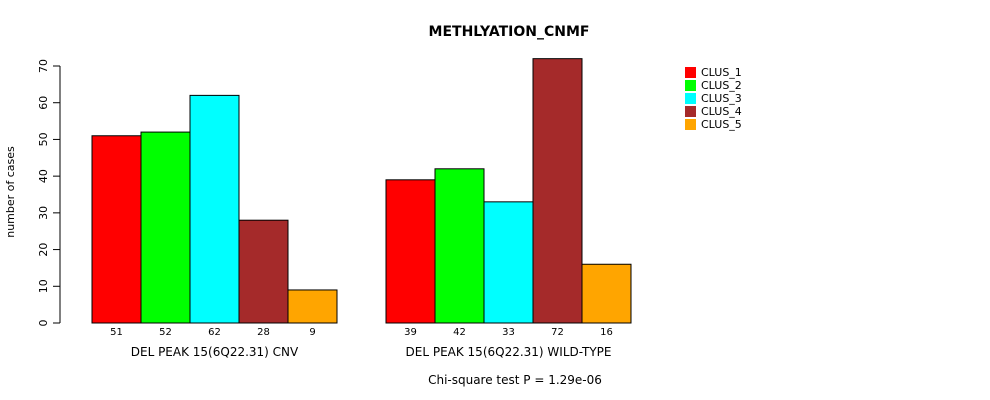 The image size is (990, 400). What do you see at coordinates (312, 332) in the screenshot?
I see `bar-value-label: 9` at bounding box center [312, 332].